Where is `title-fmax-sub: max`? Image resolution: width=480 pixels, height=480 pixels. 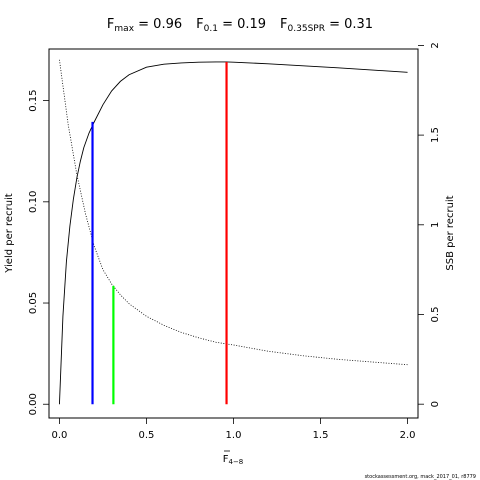
title-fmax-sub: max is located at coordinates (124, 29).